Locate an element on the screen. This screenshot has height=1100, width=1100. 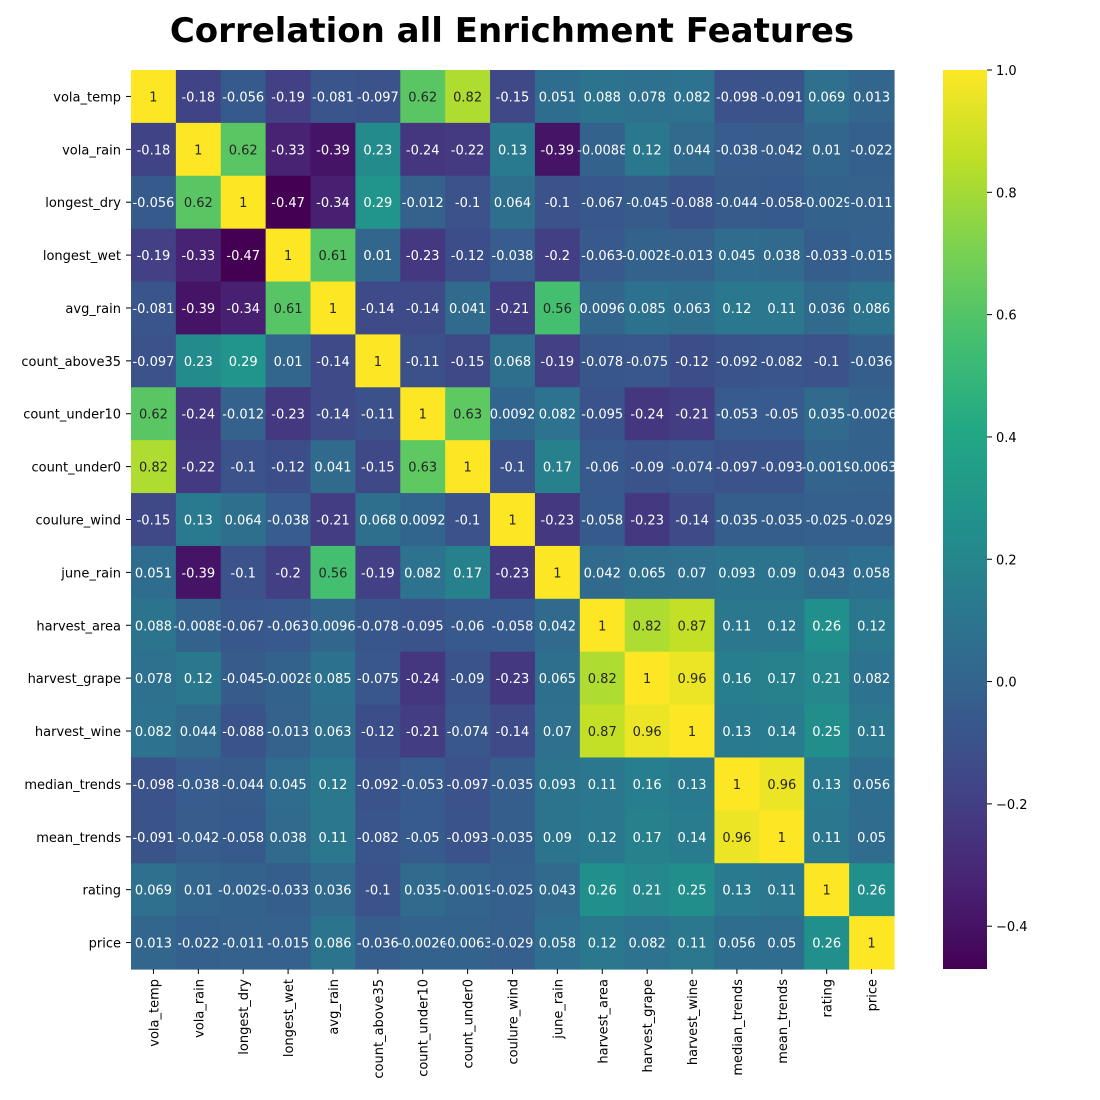
cell-value-label: 0.068 is located at coordinates (377, 521).